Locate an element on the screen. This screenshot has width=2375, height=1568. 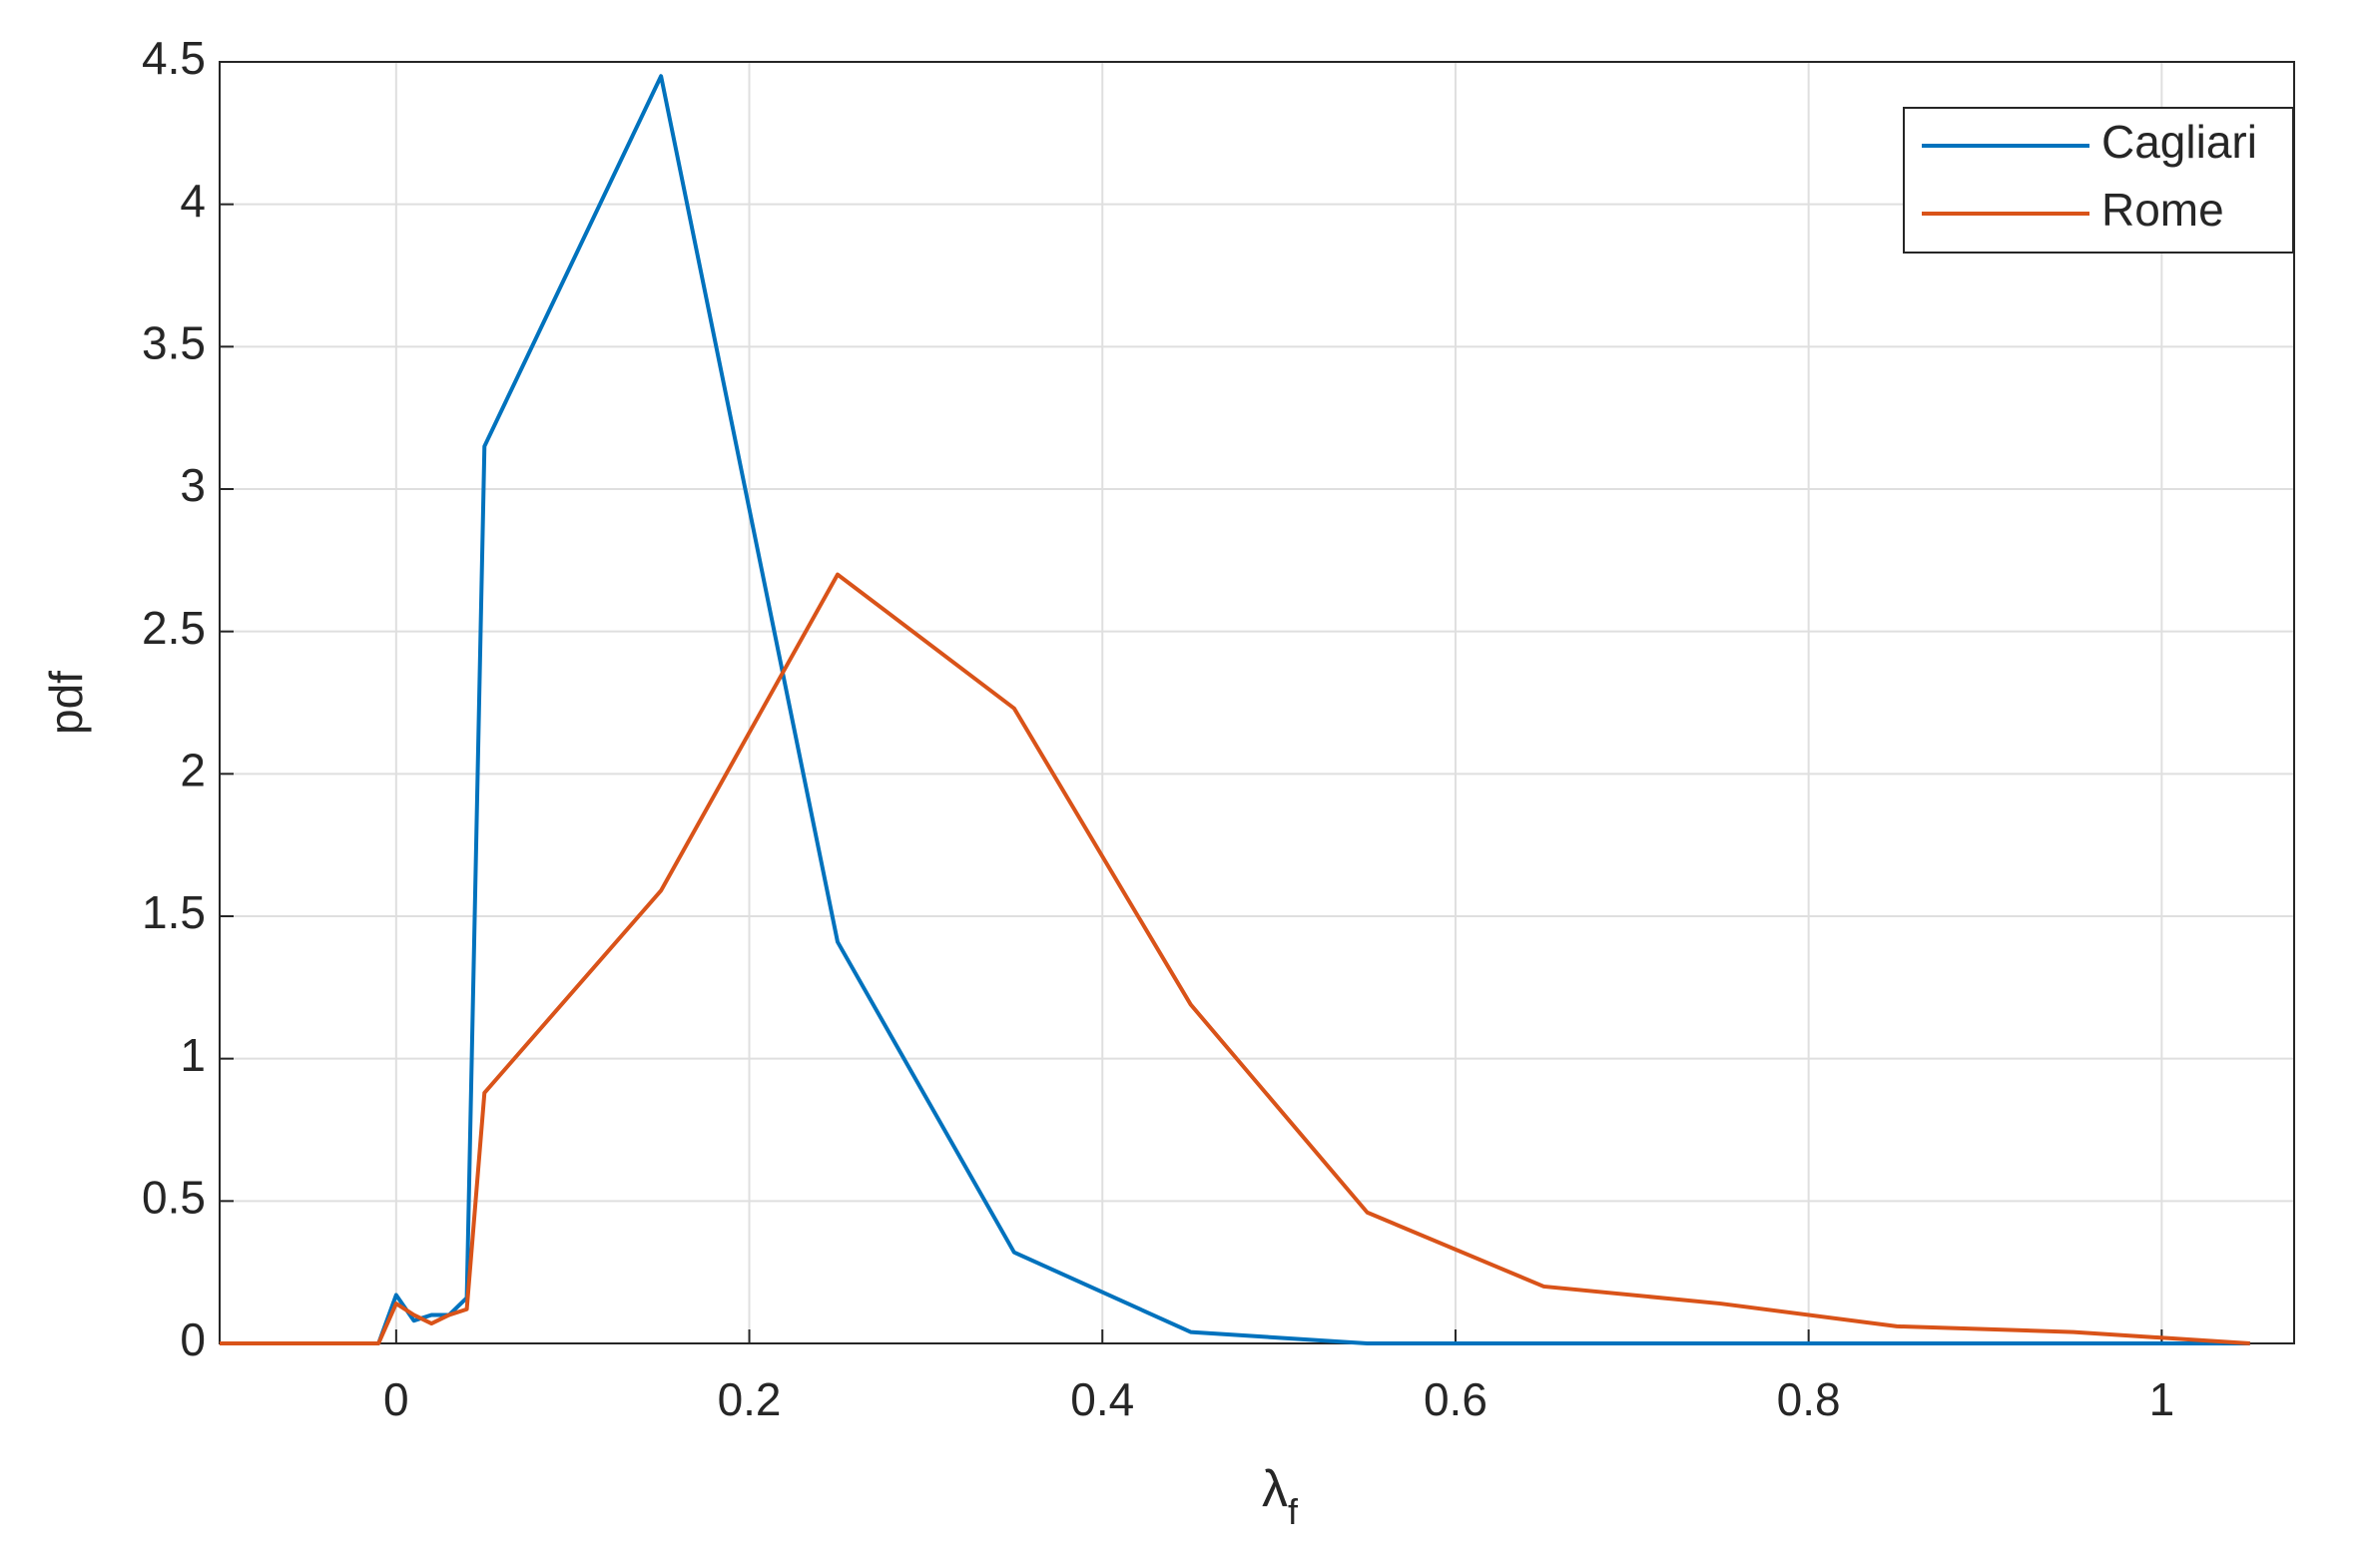
x-tick-label: 1 is located at coordinates (2162, 1399).